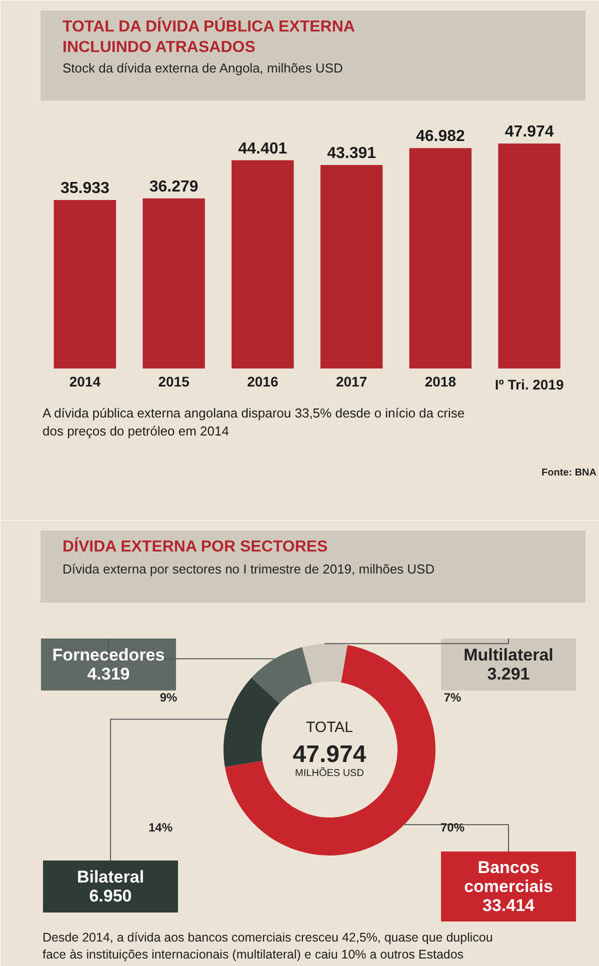 This screenshot has width=599, height=966. Describe the element at coordinates (108, 655) in the screenshot. I see `slice-label: Fornecedores` at that location.